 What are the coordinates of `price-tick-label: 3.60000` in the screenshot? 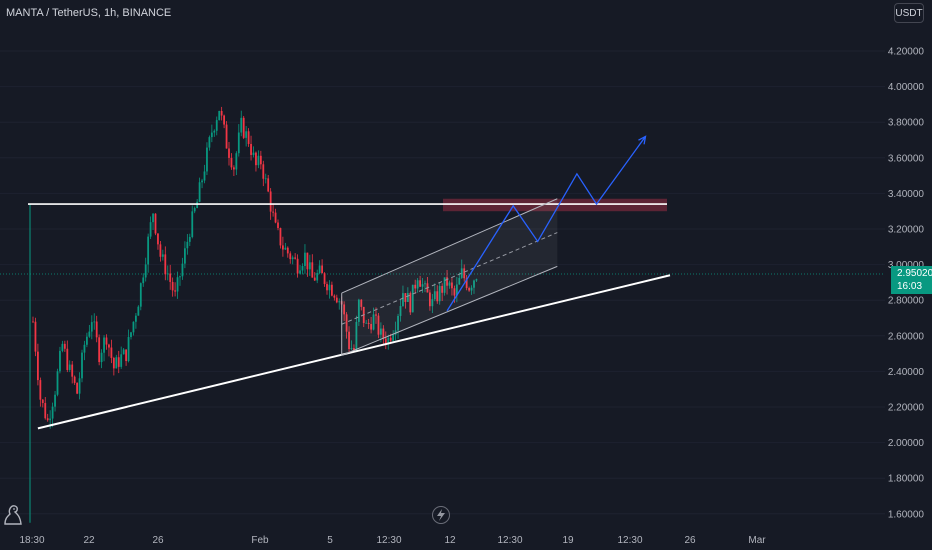 It's located at (906, 158).